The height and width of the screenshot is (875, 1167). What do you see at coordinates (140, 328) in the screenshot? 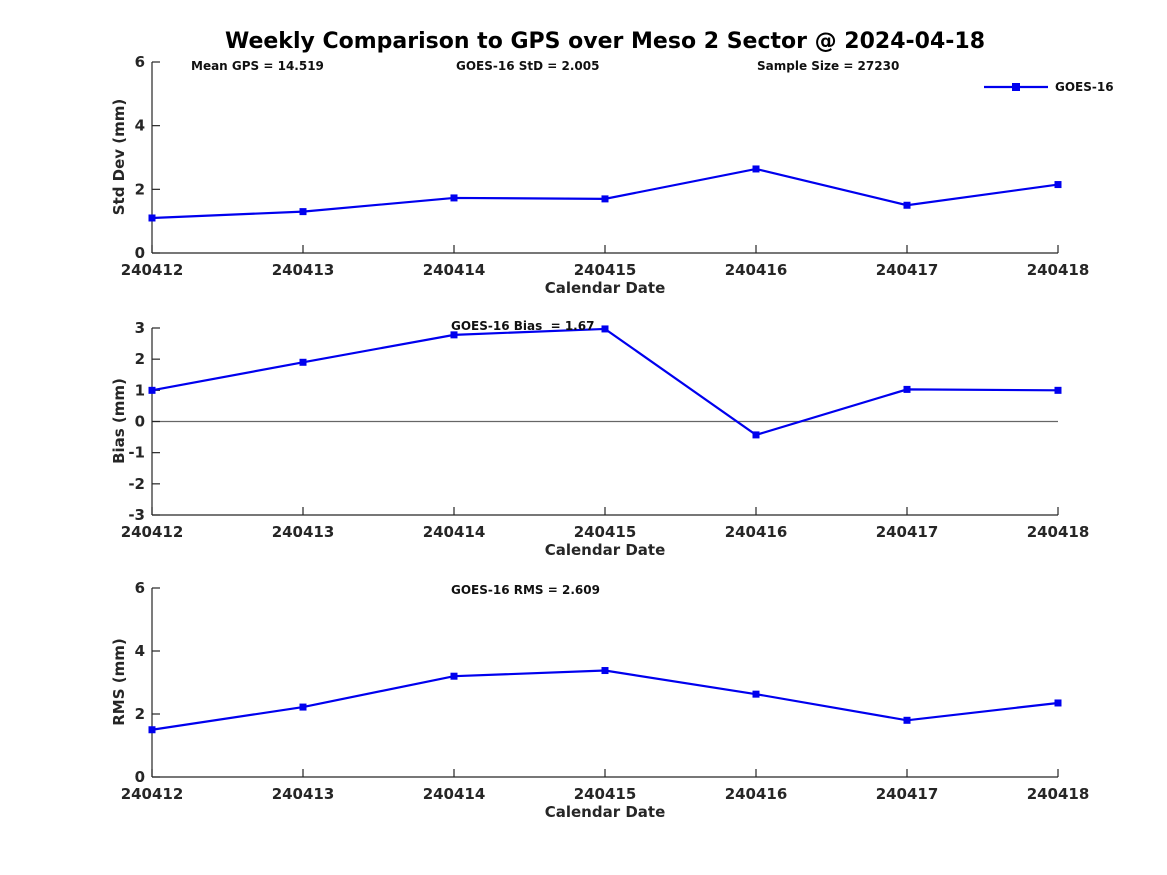
I see `y-tick-label: 3` at bounding box center [140, 328].